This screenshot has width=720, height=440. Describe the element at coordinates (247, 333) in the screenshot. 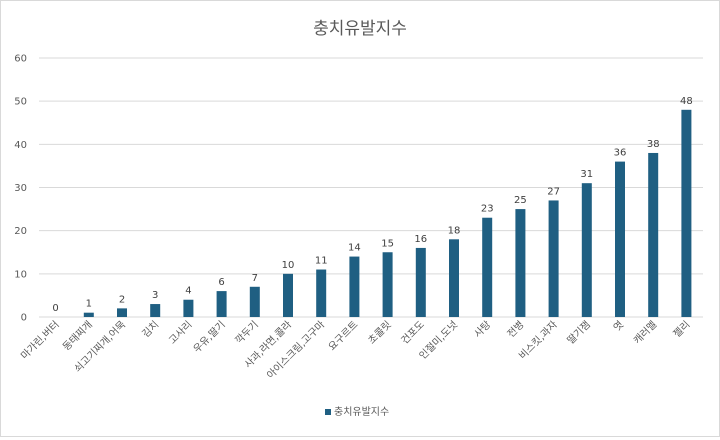

I see `x-tick-label: 깍두기` at that location.